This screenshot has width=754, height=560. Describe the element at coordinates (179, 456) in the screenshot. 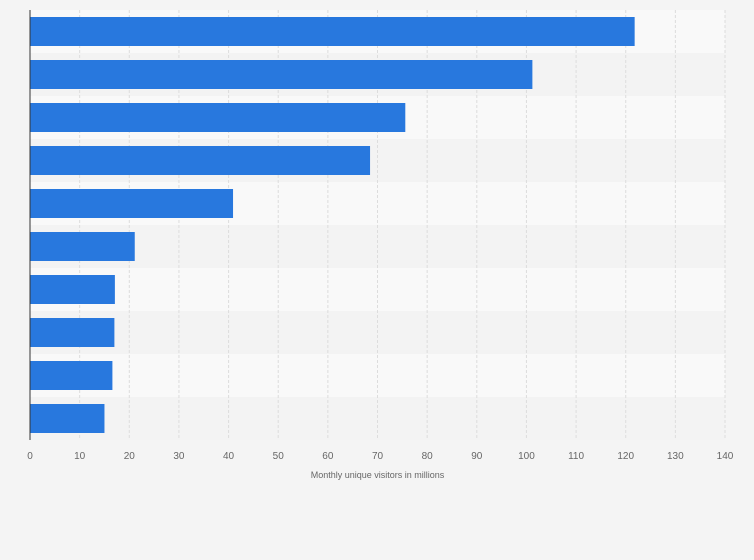

I see `x-tick-label: 30` at that location.